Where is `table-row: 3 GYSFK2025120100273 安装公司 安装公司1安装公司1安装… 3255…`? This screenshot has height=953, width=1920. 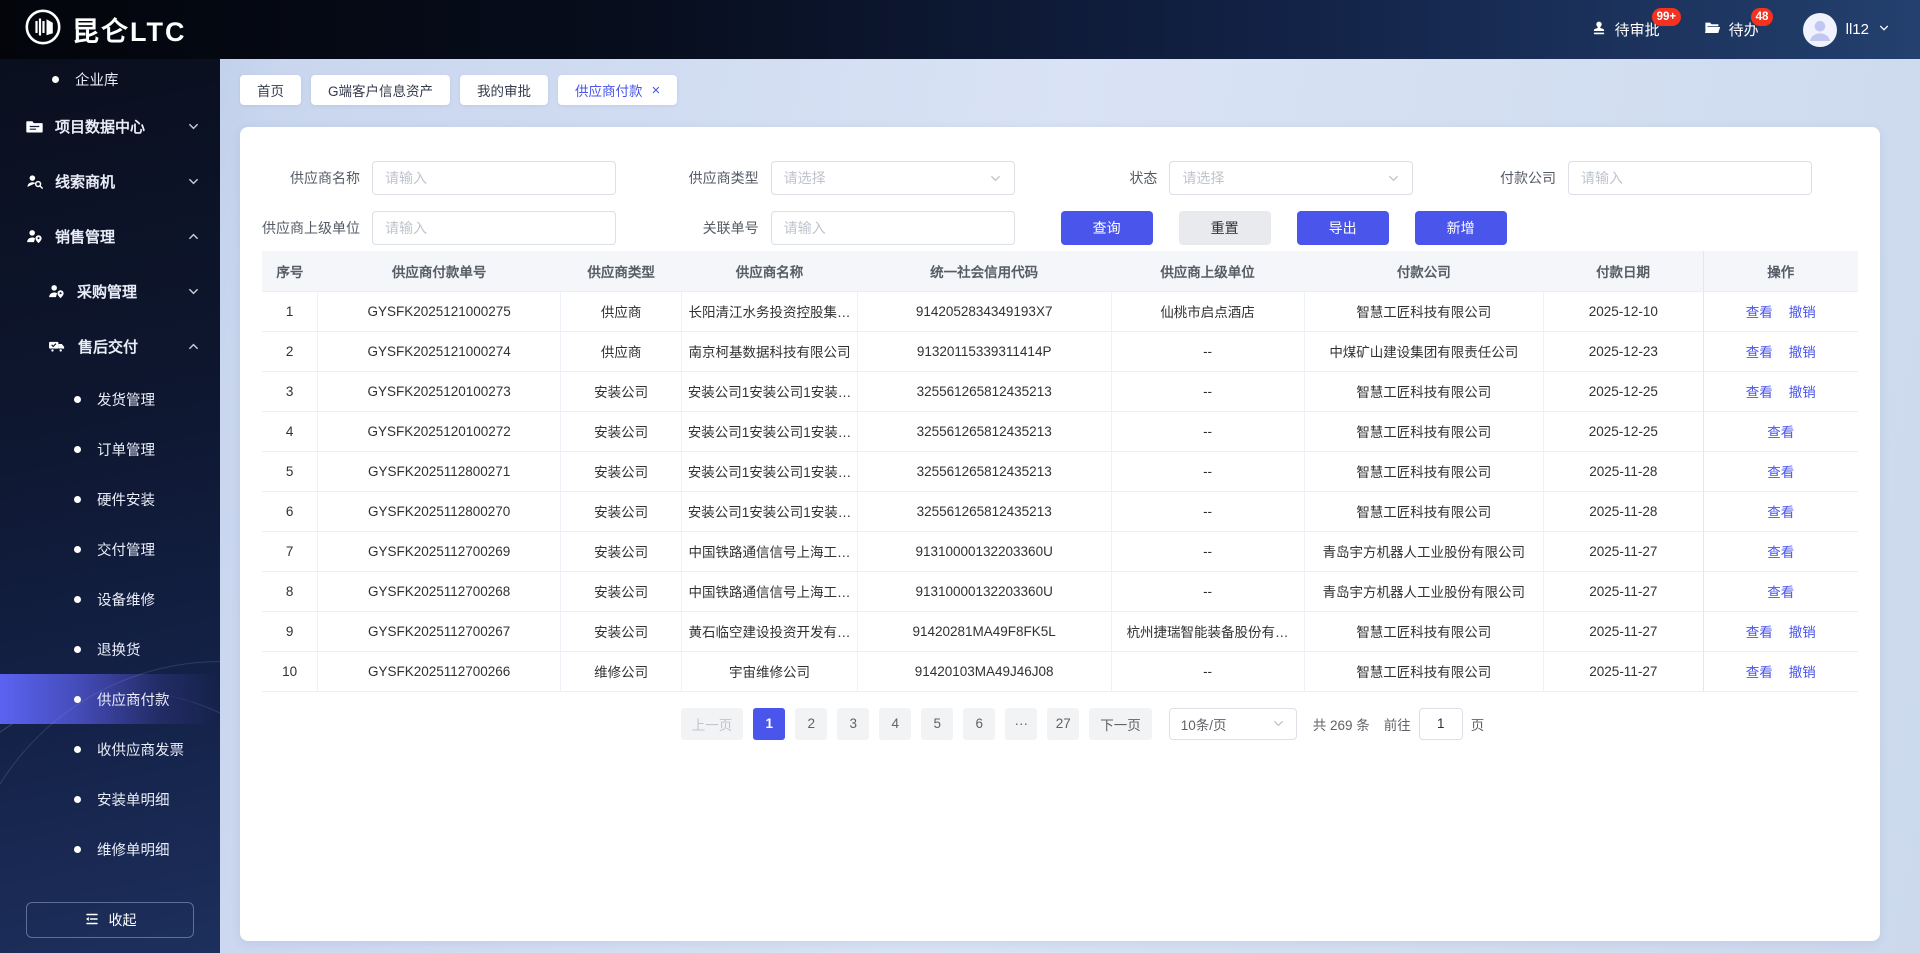
table-row: 3 GYSFK2025120100273 安装公司 安装公司1安装公司1安装… 3255… is located at coordinates (1060, 391).